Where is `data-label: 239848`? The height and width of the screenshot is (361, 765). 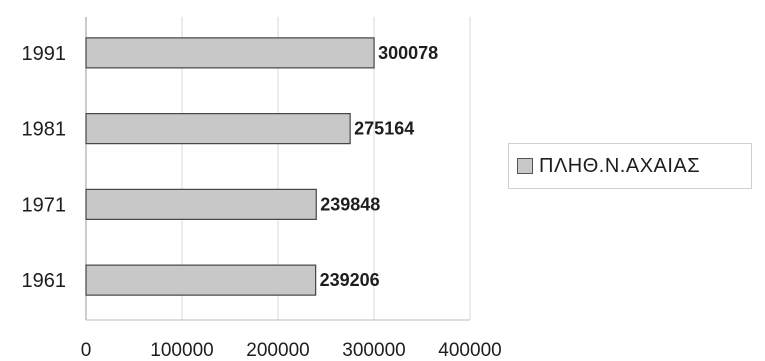 data-label: 239848 is located at coordinates (350, 204).